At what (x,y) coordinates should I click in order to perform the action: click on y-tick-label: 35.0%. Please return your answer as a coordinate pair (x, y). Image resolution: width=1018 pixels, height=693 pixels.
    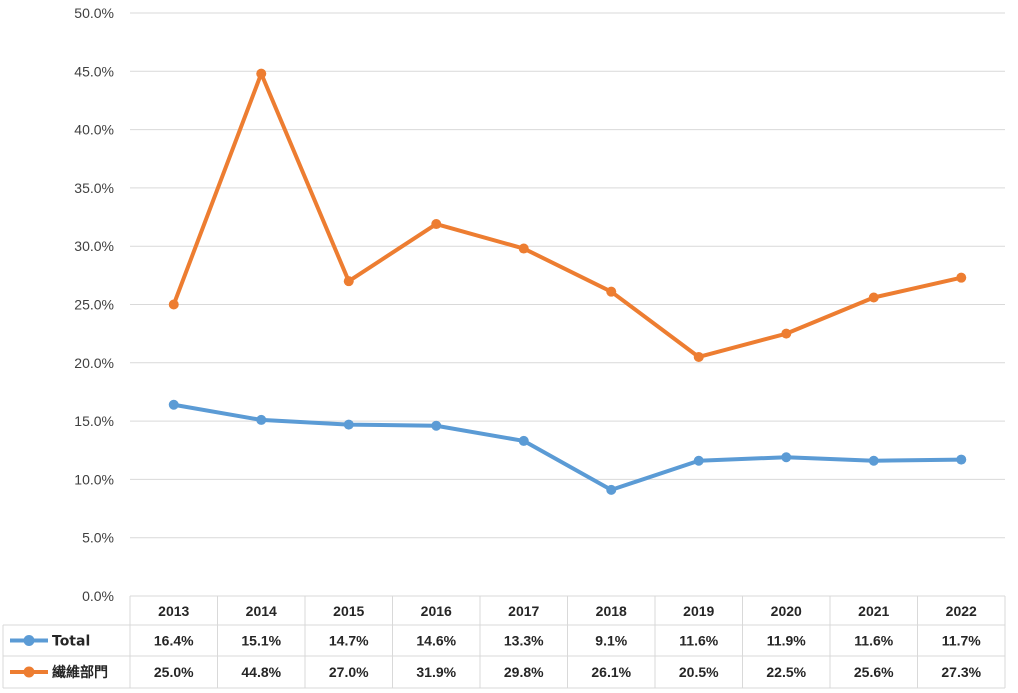
    Looking at the image, I should click on (94, 188).